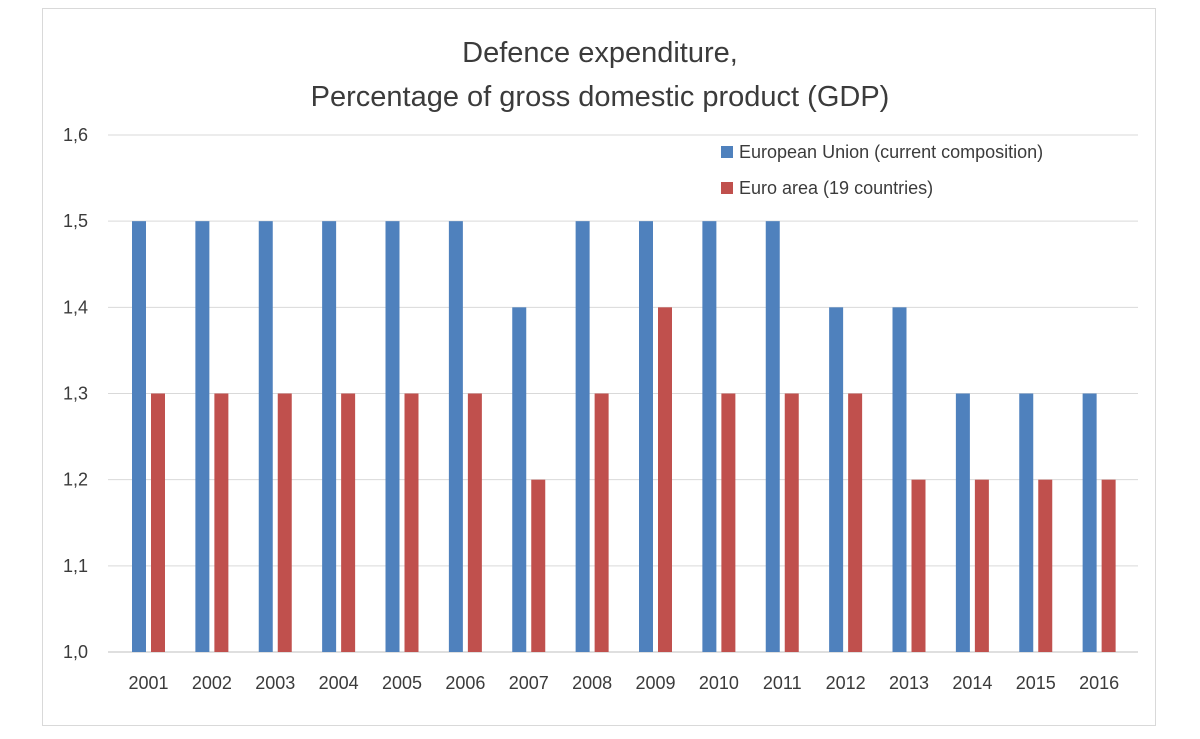 Image resolution: width=1200 pixels, height=739 pixels. Describe the element at coordinates (392, 436) in the screenshot. I see `bar-eu-2005` at that location.